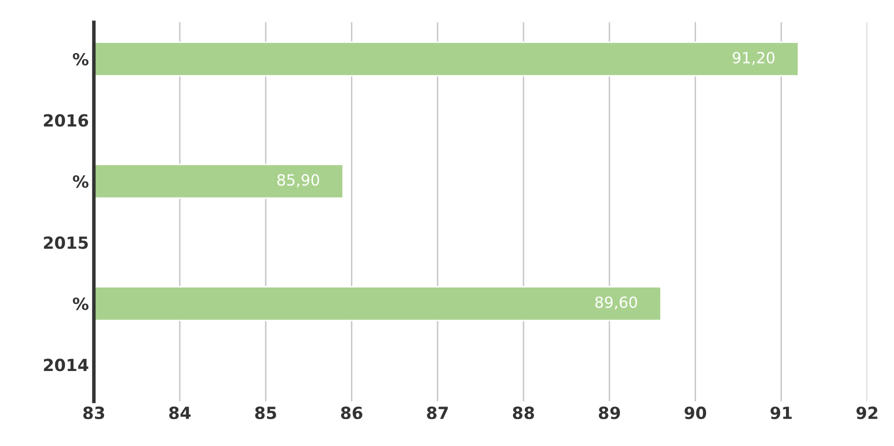  I want to click on y-tick-label: 2014, so click(66, 365).